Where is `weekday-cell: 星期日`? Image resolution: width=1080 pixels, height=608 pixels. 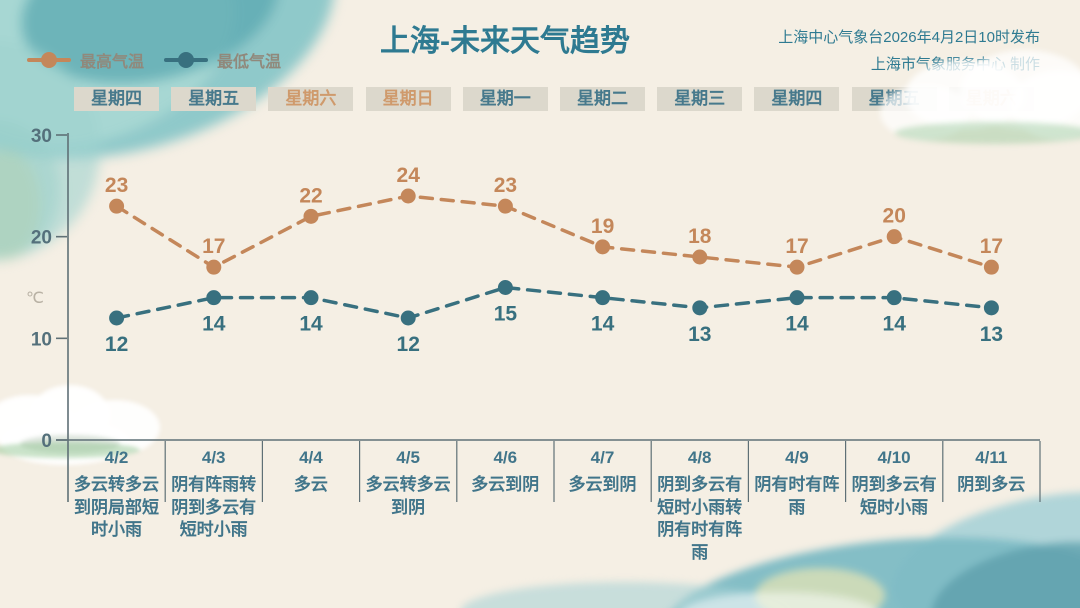
weekday-cell: 星期日 is located at coordinates (408, 99).